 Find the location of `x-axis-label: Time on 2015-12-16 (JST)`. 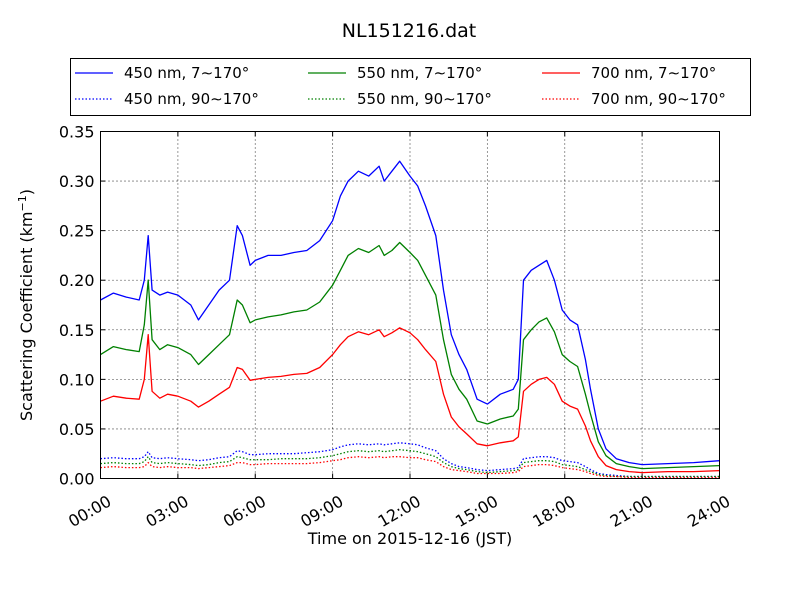

x-axis-label: Time on 2015-12-16 (JST) is located at coordinates (409, 538).